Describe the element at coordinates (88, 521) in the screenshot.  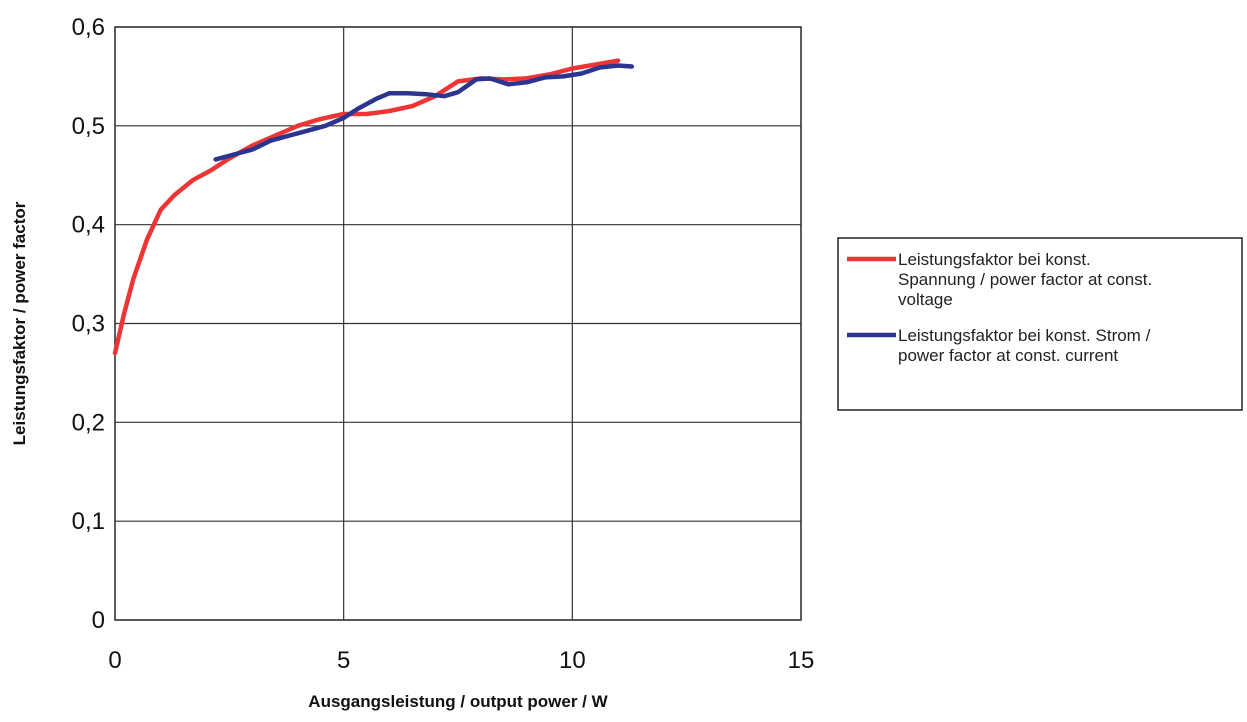
I see `y-tick-label: 0,1` at that location.